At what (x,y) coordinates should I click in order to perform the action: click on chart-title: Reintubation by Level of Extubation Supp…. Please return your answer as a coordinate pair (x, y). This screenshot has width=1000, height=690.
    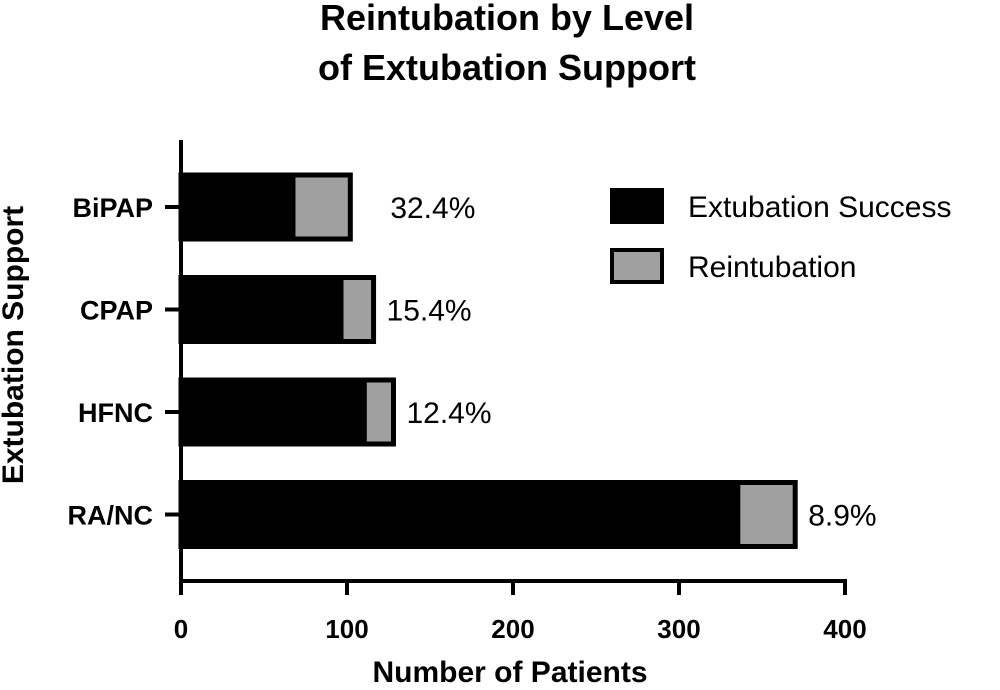
    Looking at the image, I should click on (507, 44).